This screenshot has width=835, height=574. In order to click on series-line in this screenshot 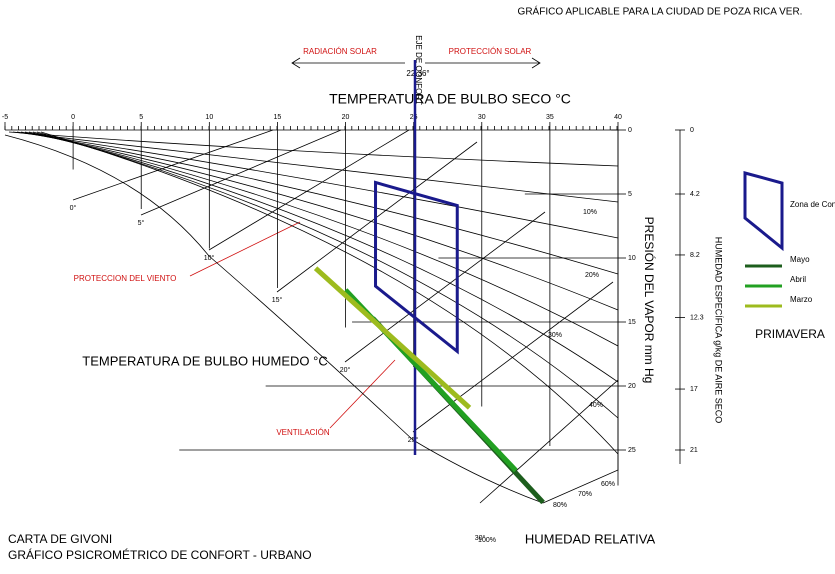, I will do `click(392, 338)`.